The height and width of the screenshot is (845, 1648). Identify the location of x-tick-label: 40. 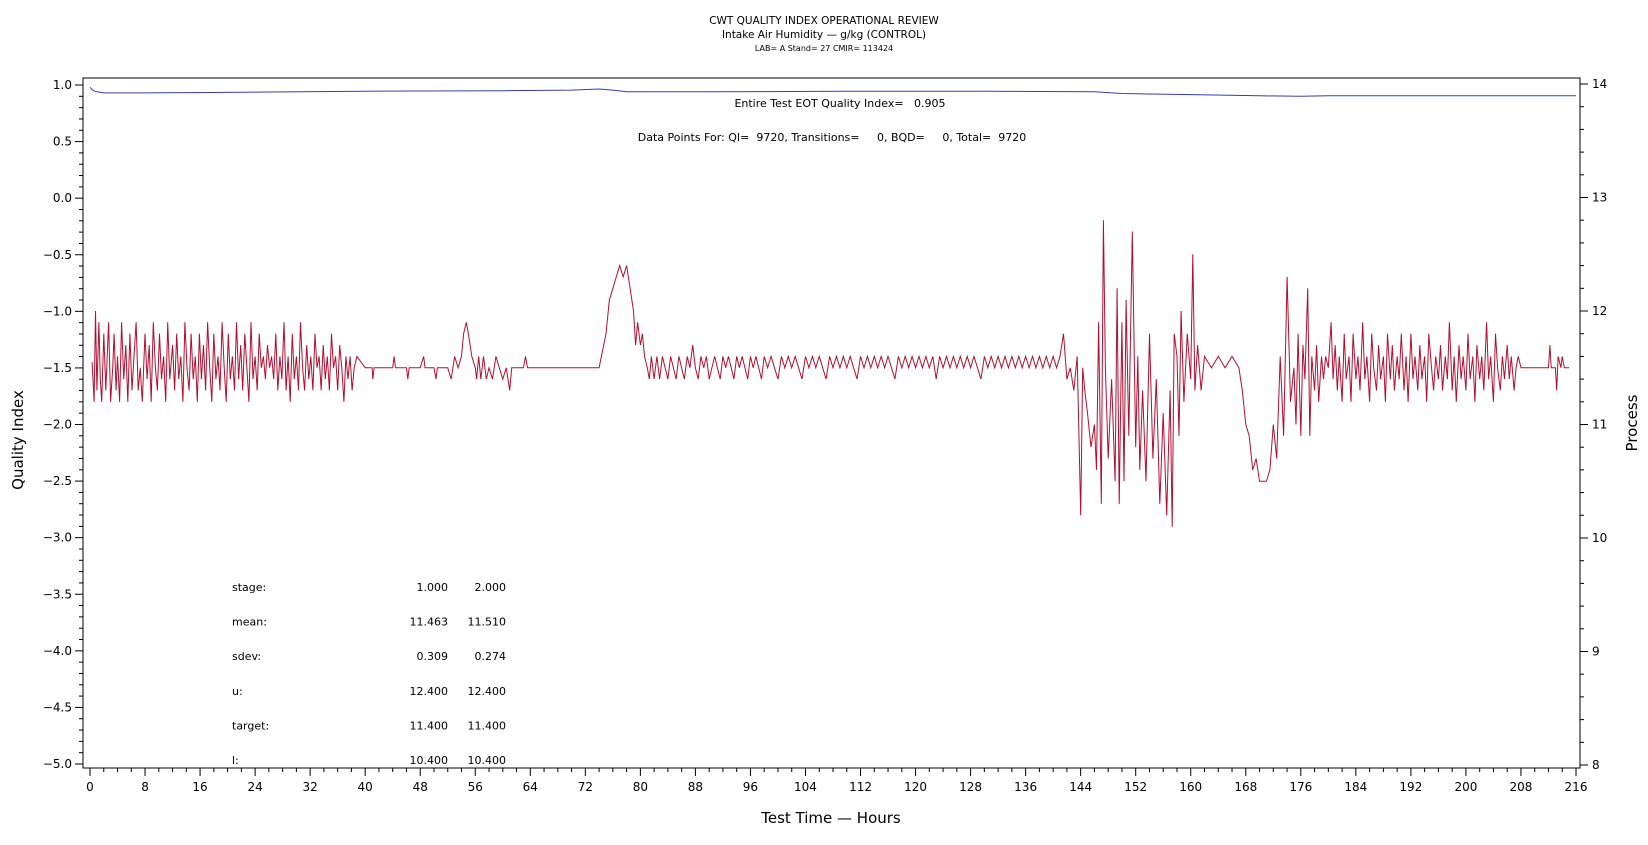
(365, 787).